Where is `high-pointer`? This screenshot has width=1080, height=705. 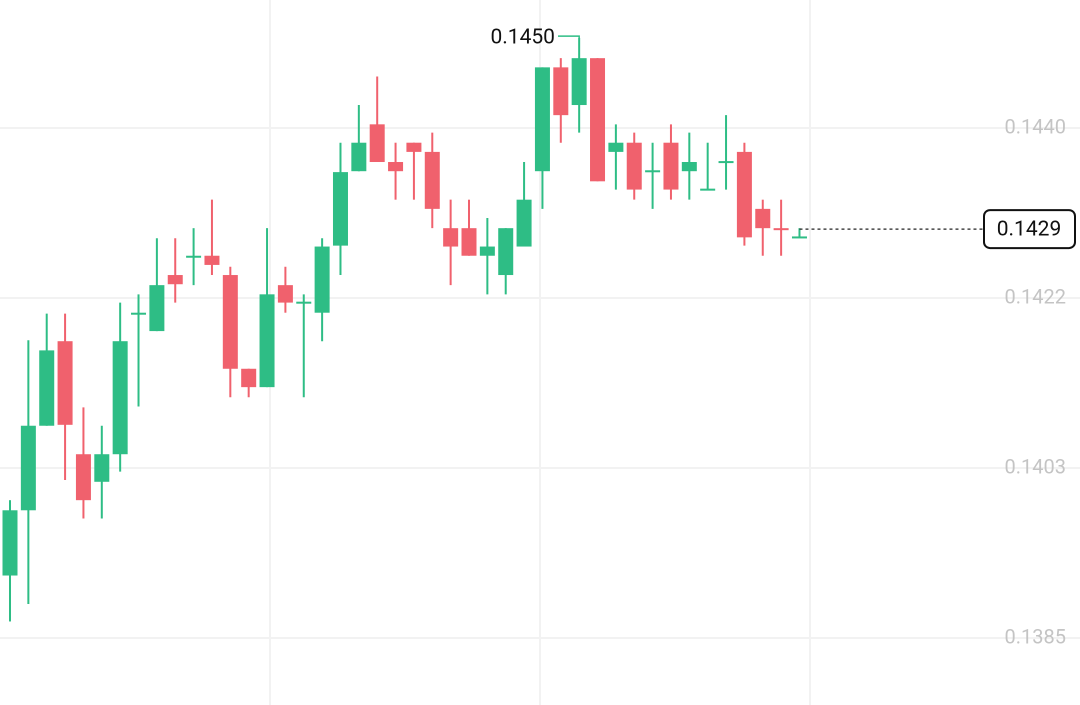
high-pointer is located at coordinates (569, 36).